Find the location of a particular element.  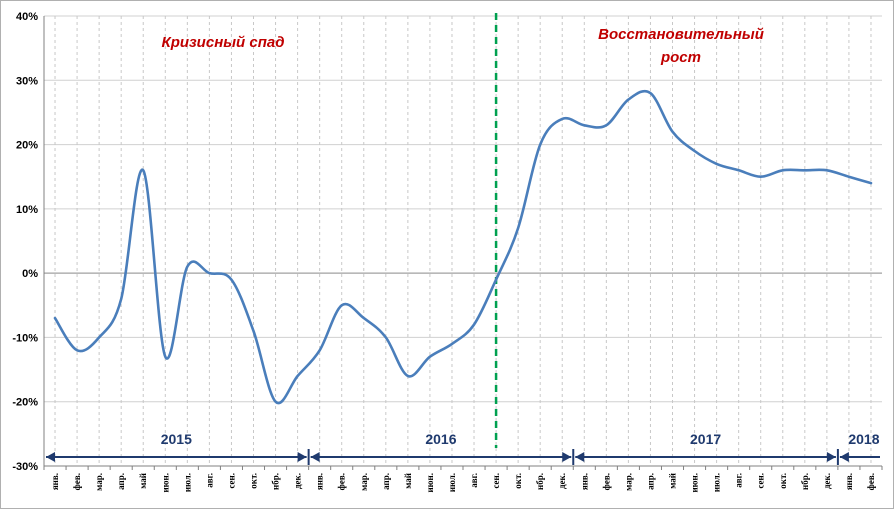

y-tick-label: 10% is located at coordinates (27, 210).